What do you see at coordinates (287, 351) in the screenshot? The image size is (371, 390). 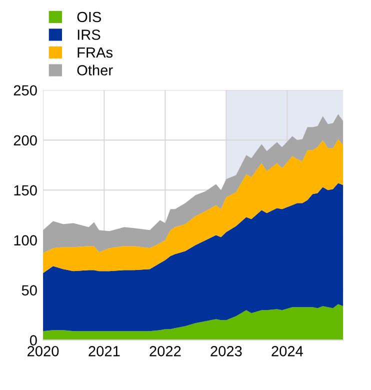 I see `x-tick-label: 2024` at bounding box center [287, 351].